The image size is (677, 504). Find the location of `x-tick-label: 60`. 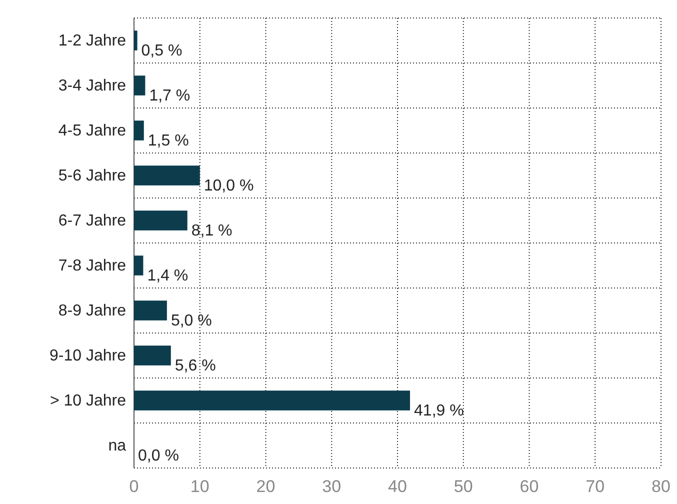

x-tick-label: 60 is located at coordinates (529, 486).